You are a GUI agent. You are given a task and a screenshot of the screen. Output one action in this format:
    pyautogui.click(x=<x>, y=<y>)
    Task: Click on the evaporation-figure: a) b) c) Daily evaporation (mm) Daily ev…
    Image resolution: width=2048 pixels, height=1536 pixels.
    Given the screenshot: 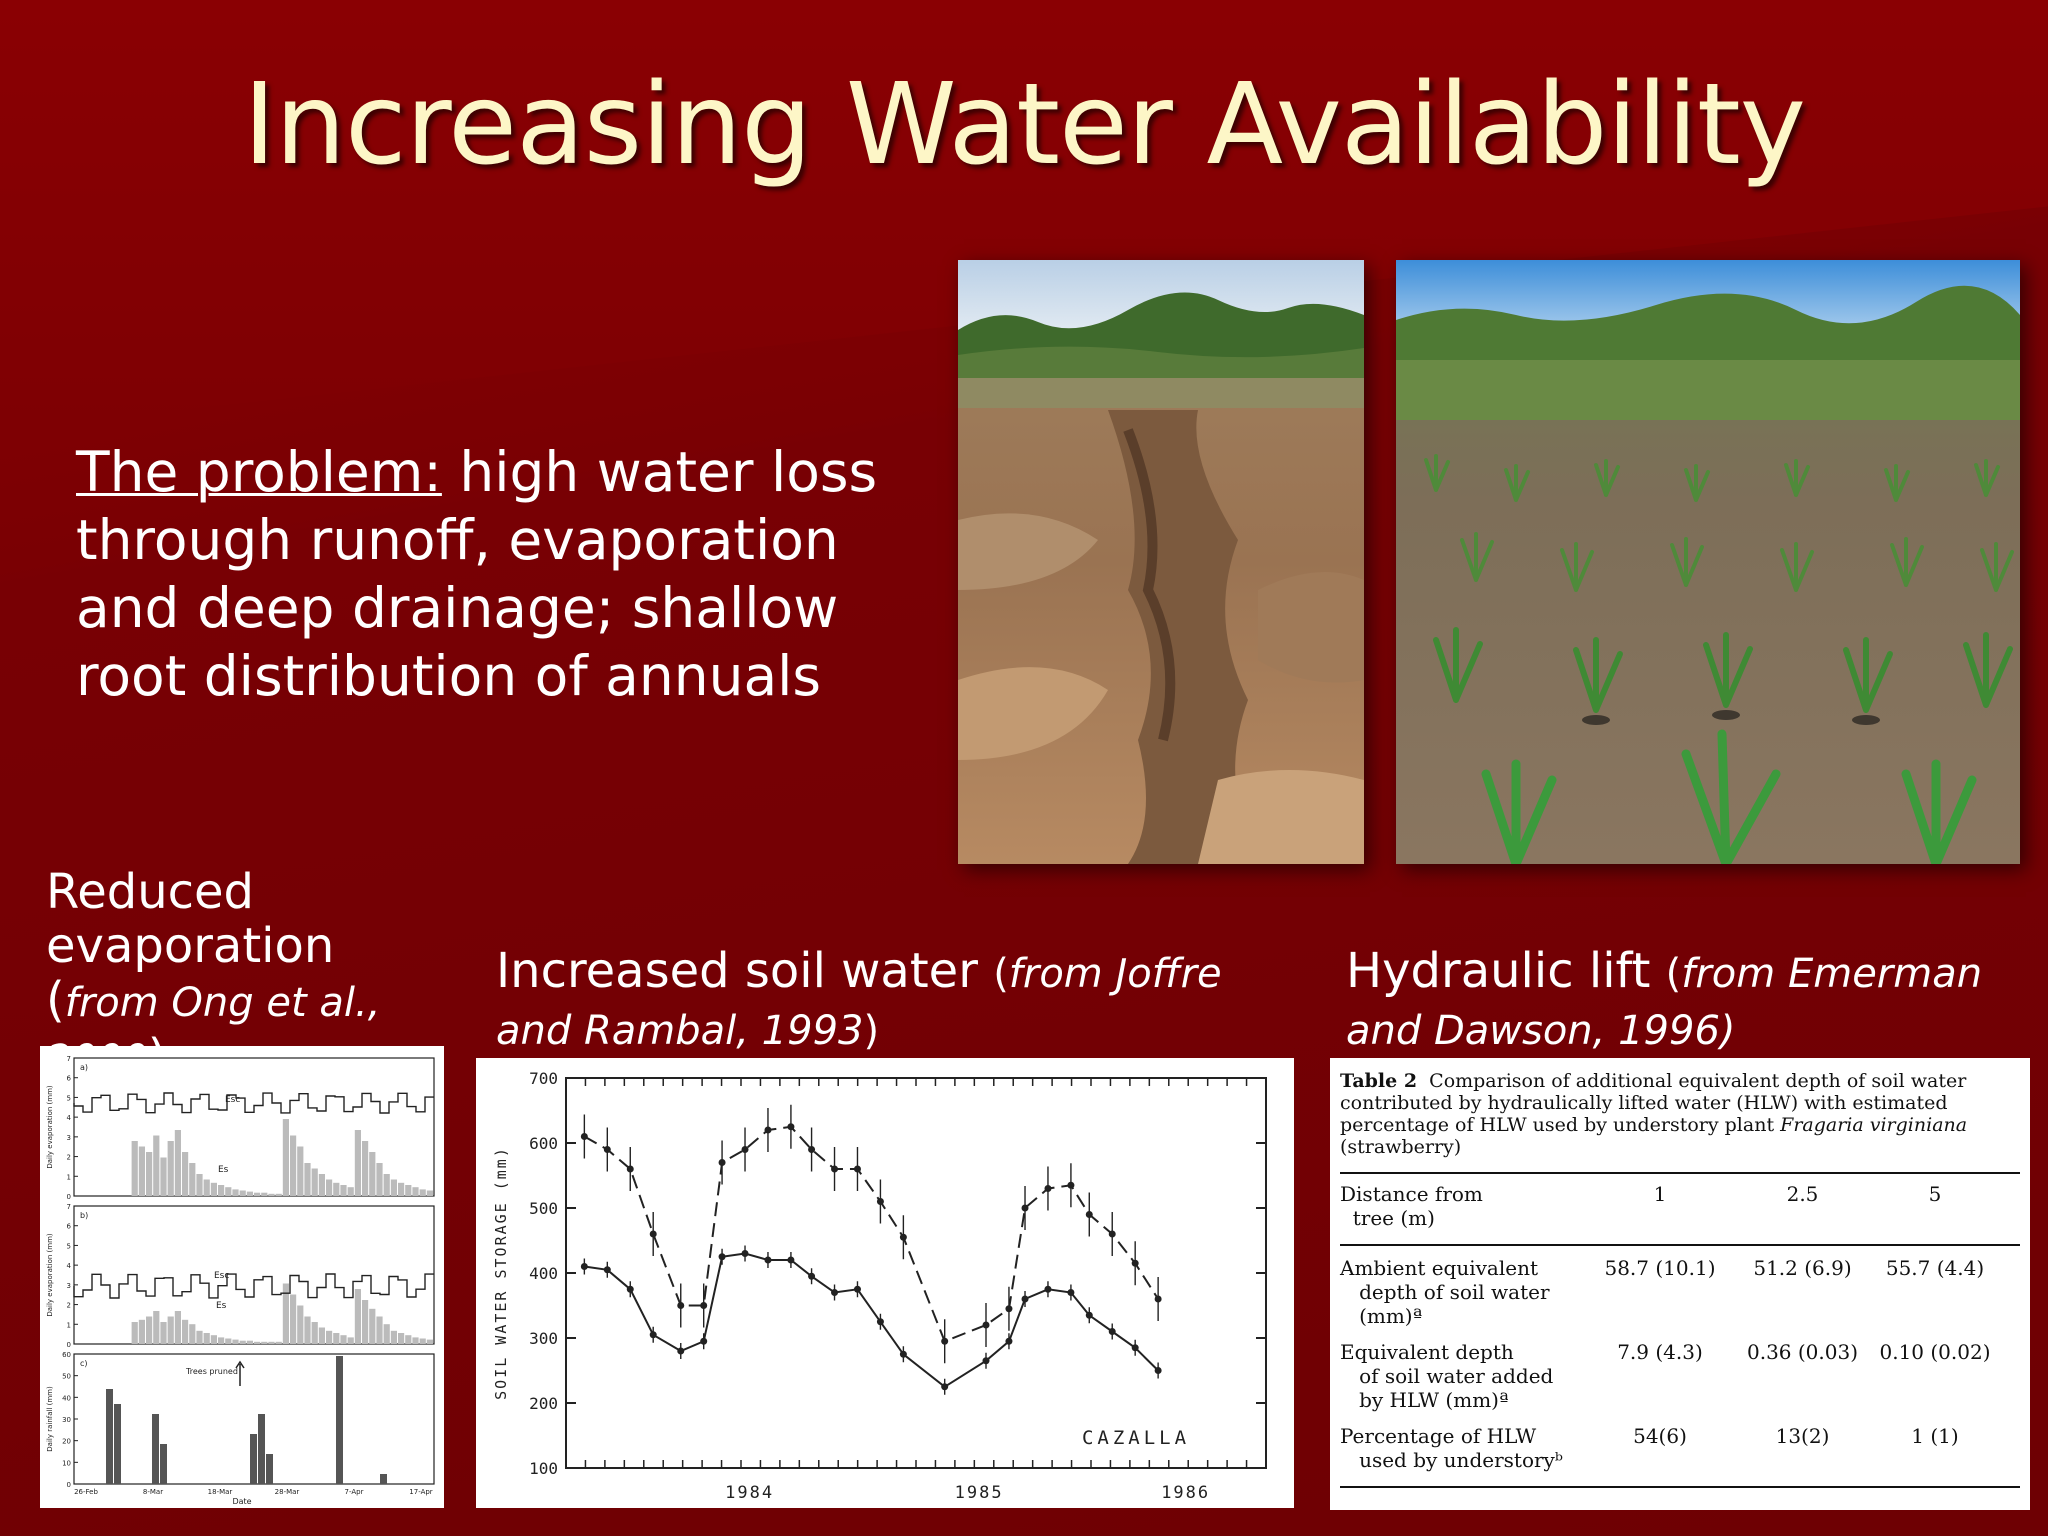 What is the action you would take?
    pyautogui.click(x=242, y=1277)
    